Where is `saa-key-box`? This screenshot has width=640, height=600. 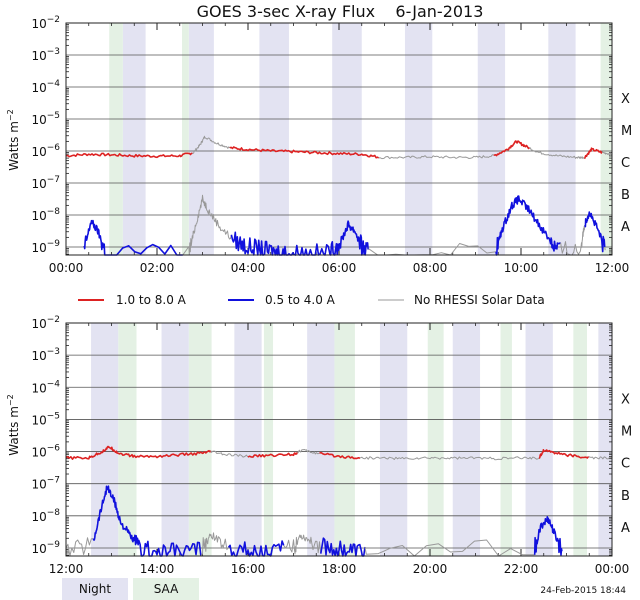
saa-key-box is located at coordinates (166, 589).